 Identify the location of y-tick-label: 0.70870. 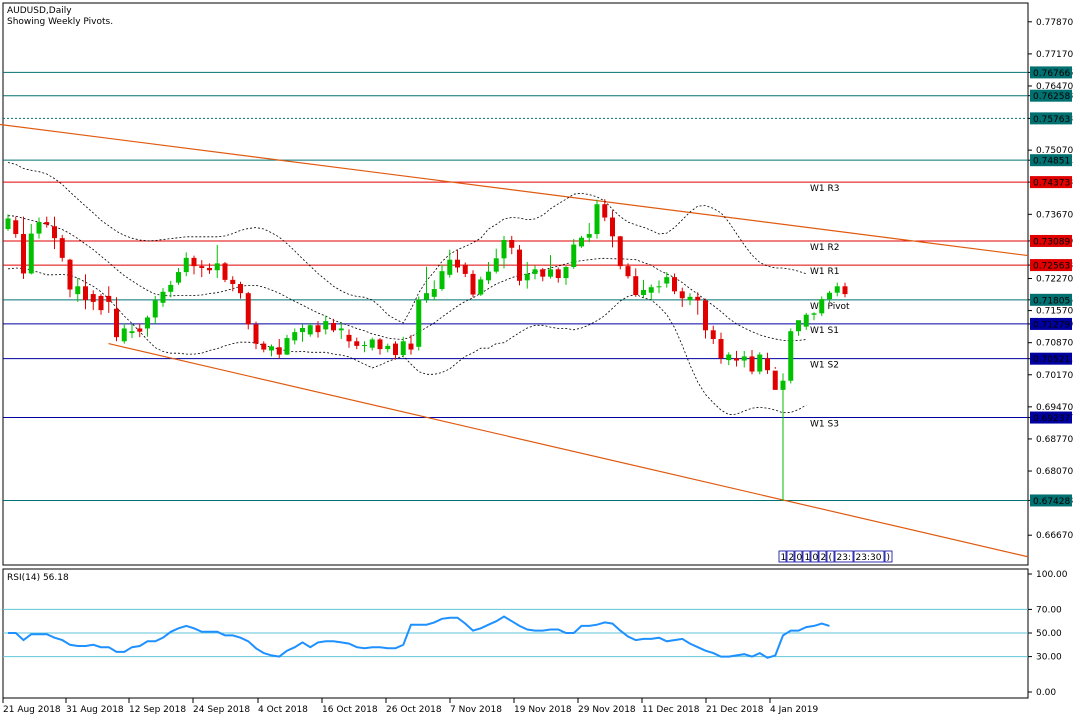
(1054, 344).